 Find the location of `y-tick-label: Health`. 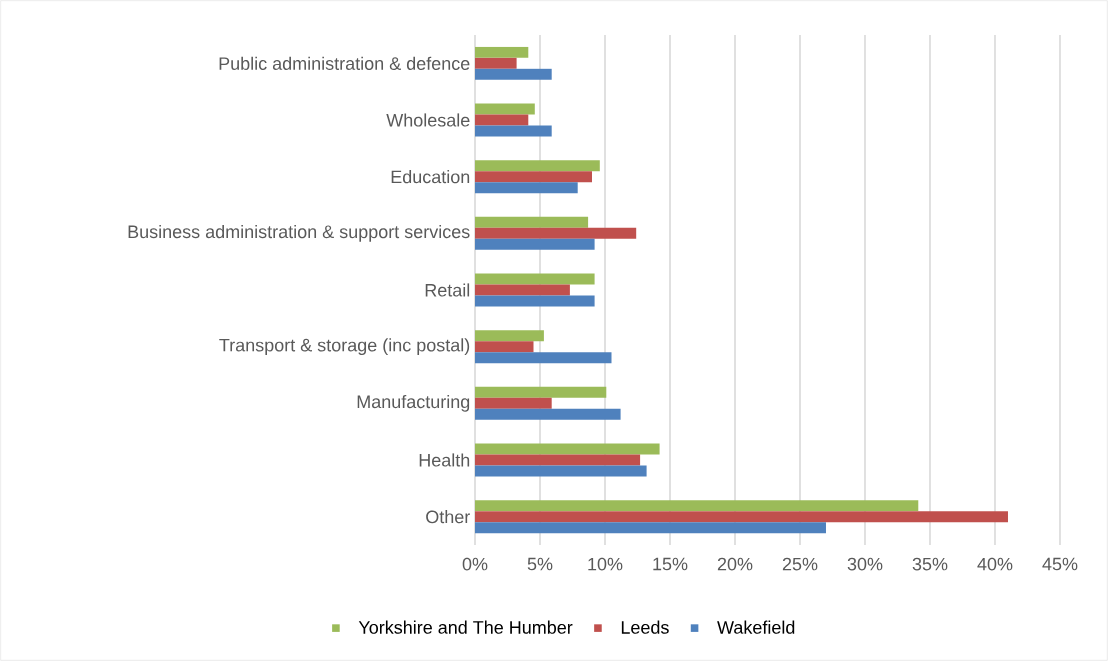

y-tick-label: Health is located at coordinates (444, 460).